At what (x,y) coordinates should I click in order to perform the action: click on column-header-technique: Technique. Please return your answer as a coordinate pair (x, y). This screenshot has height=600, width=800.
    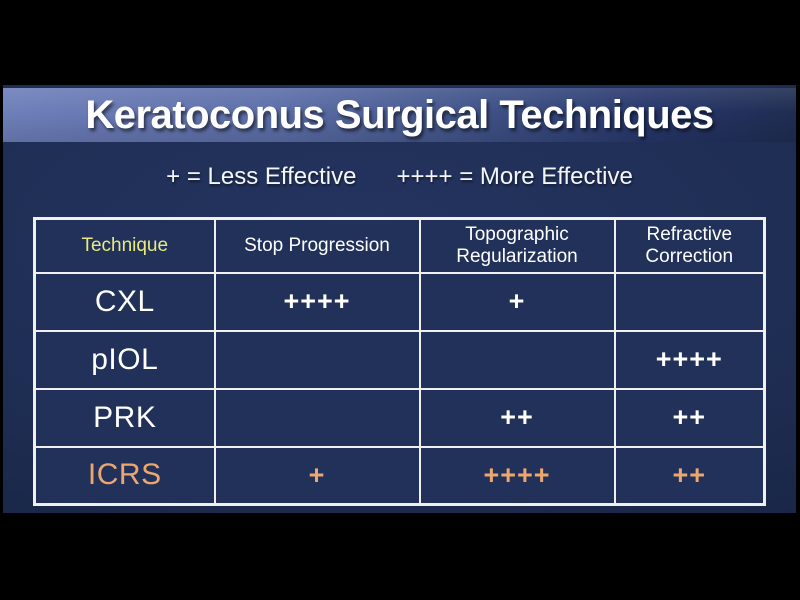
    Looking at the image, I should click on (124, 245).